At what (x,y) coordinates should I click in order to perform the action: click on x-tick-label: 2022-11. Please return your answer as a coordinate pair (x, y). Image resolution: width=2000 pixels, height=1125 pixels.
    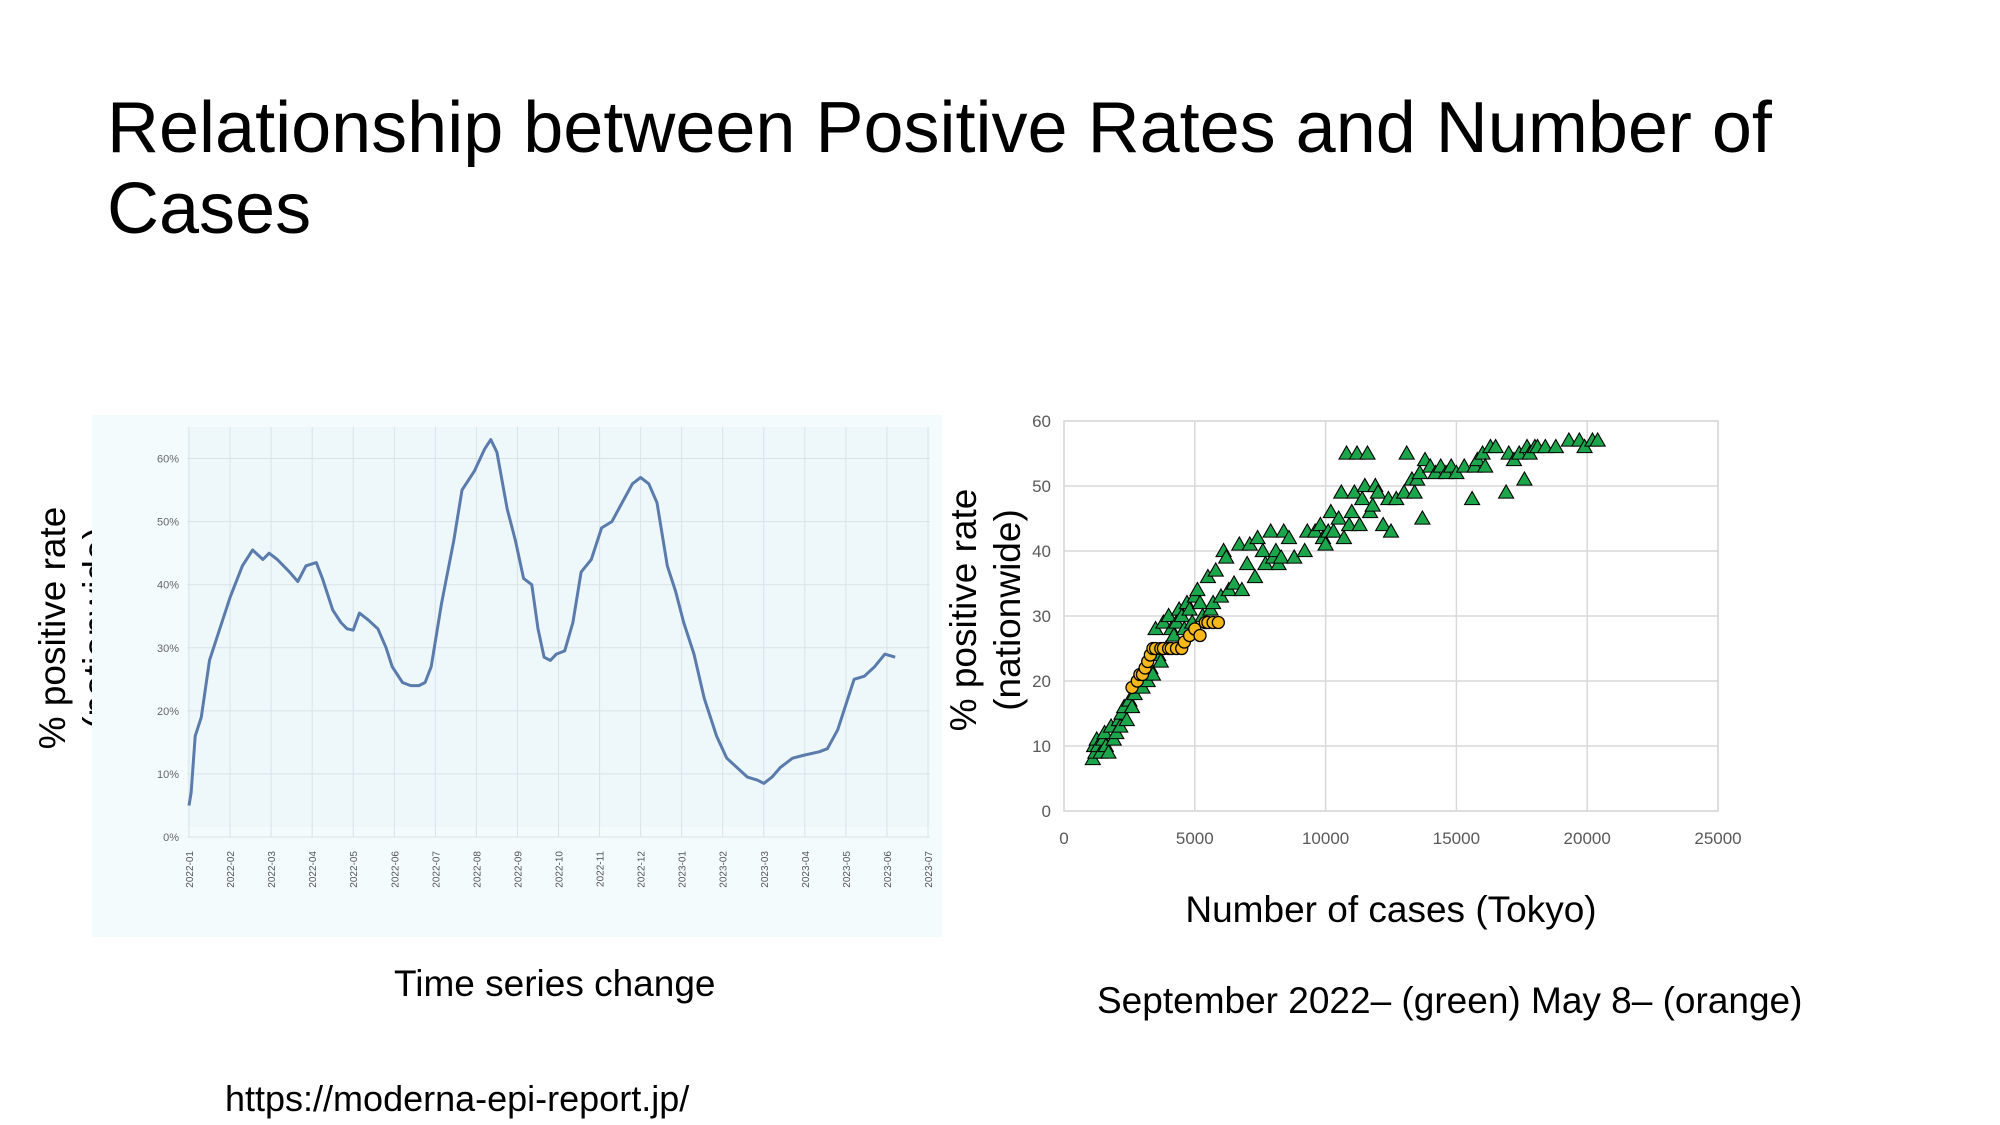
    Looking at the image, I should click on (601, 869).